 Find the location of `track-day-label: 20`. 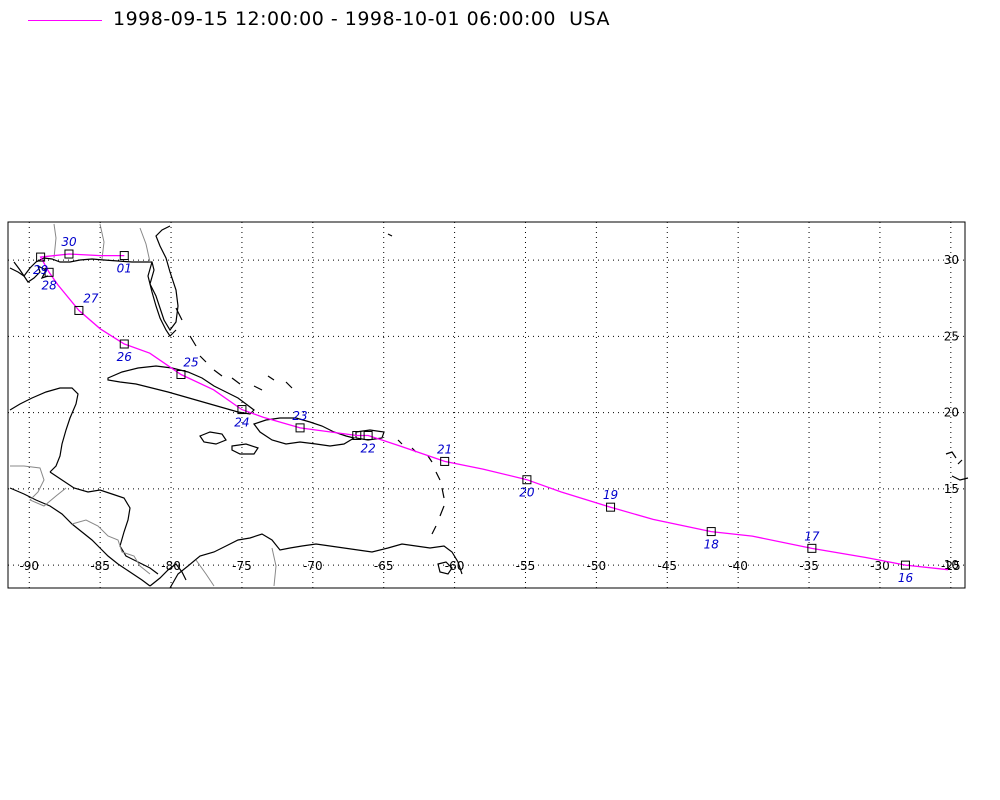

track-day-label: 20 is located at coordinates (527, 493).